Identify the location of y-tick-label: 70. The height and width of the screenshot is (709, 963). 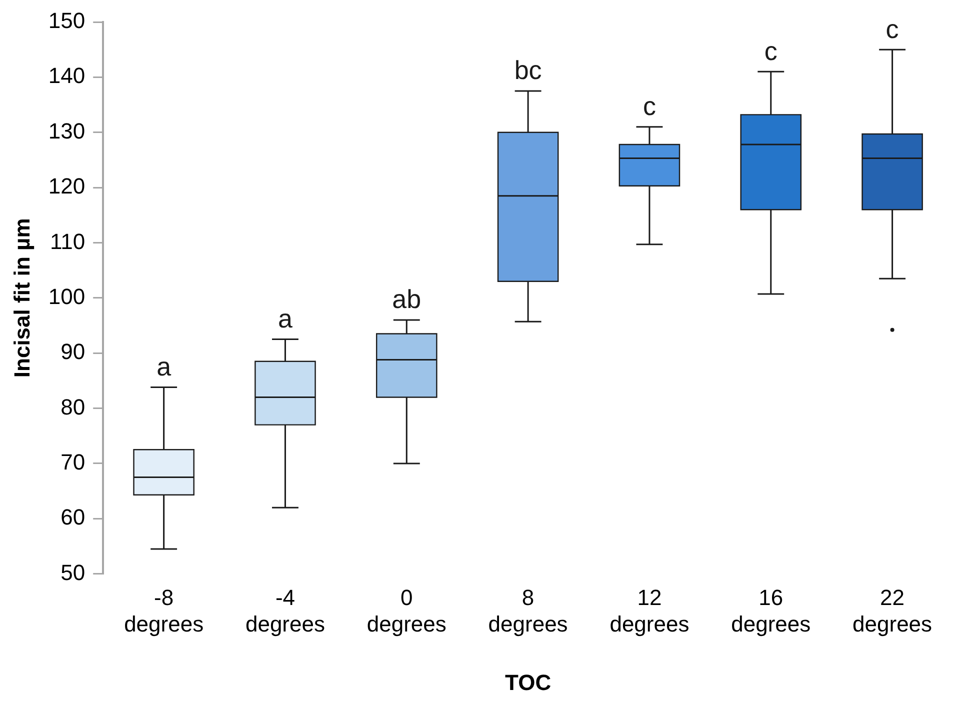
(73, 462).